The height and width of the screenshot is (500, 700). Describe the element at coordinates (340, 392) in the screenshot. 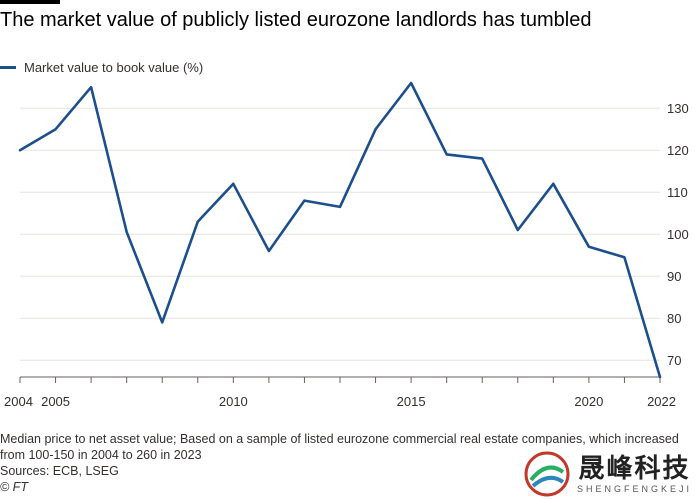

I see `x-axis: 2004 2005 2010 2015 2020 2022` at that location.